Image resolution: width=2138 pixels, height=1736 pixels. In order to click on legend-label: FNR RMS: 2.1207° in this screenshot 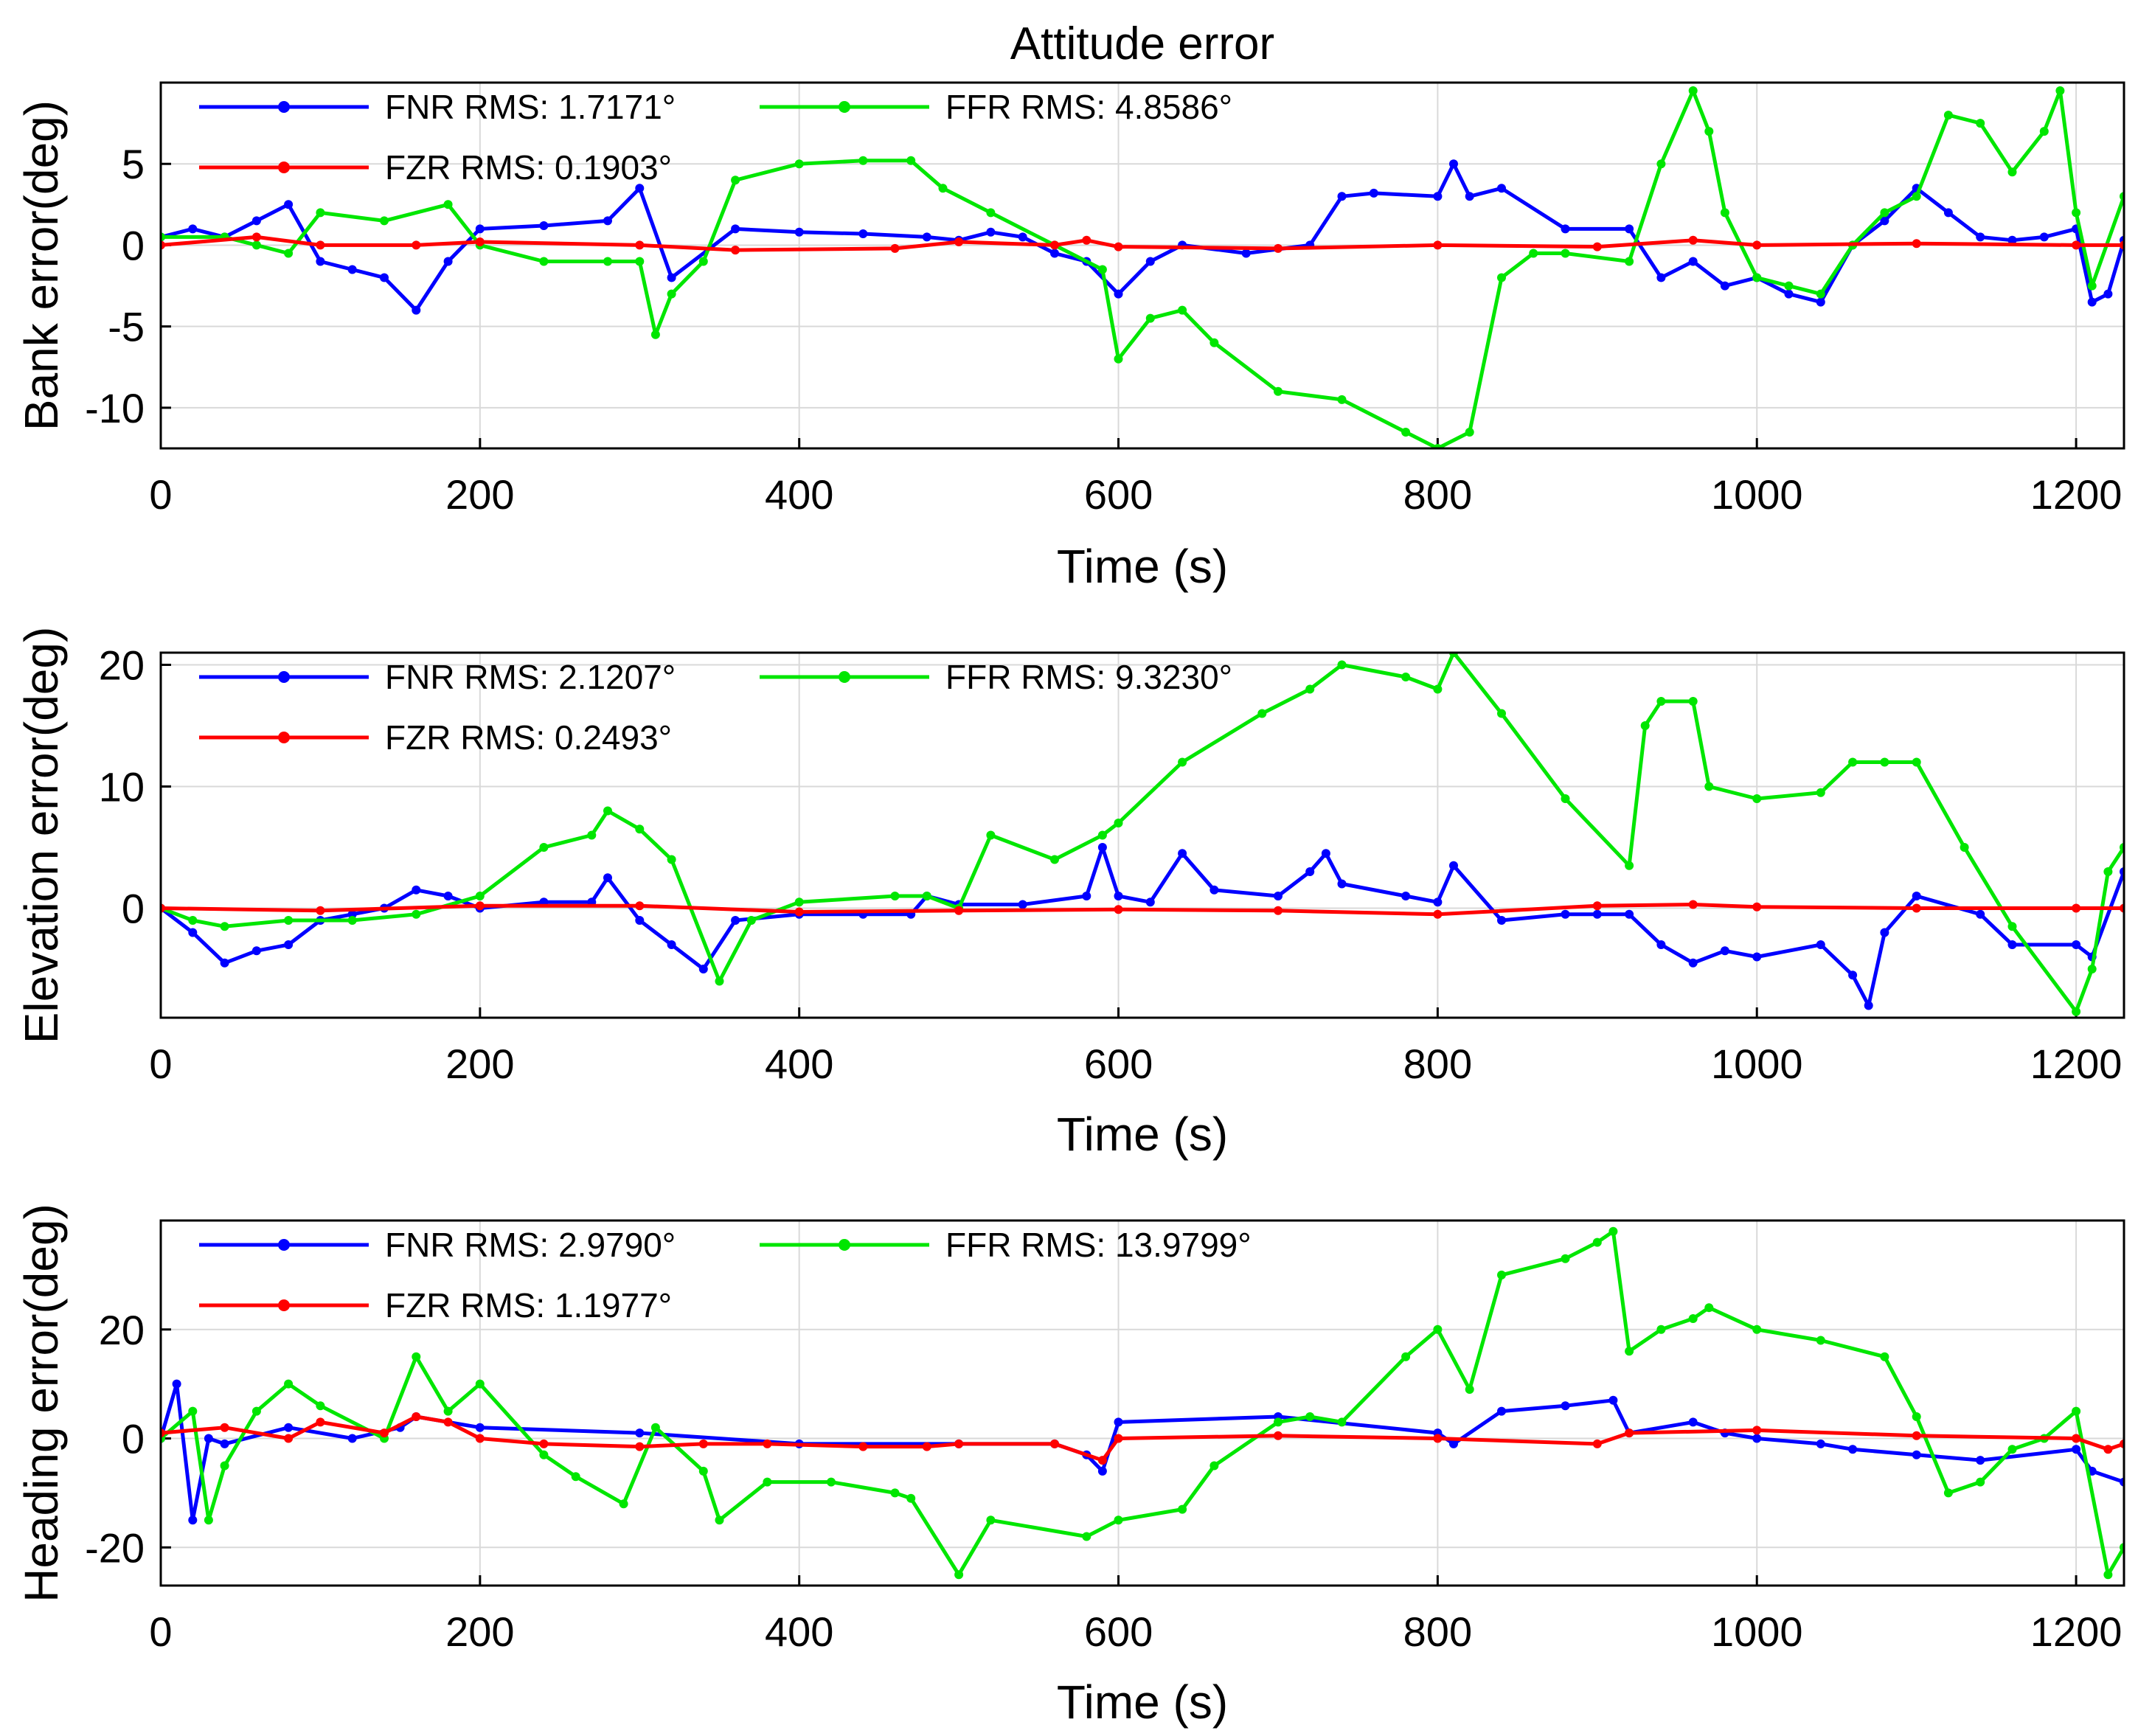, I will do `click(530, 677)`.